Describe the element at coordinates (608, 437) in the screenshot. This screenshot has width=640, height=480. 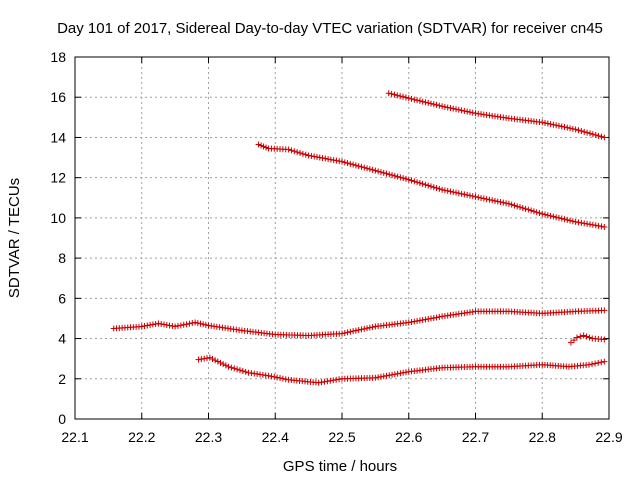
I see `x-tick-label: 22.9` at that location.